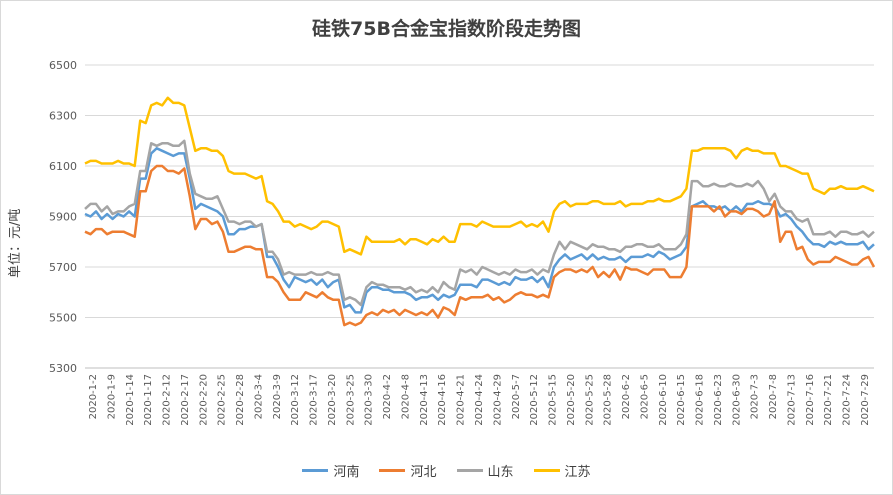 This screenshot has width=893, height=495. I want to click on legend-item-3: 山东, so click(485, 470).